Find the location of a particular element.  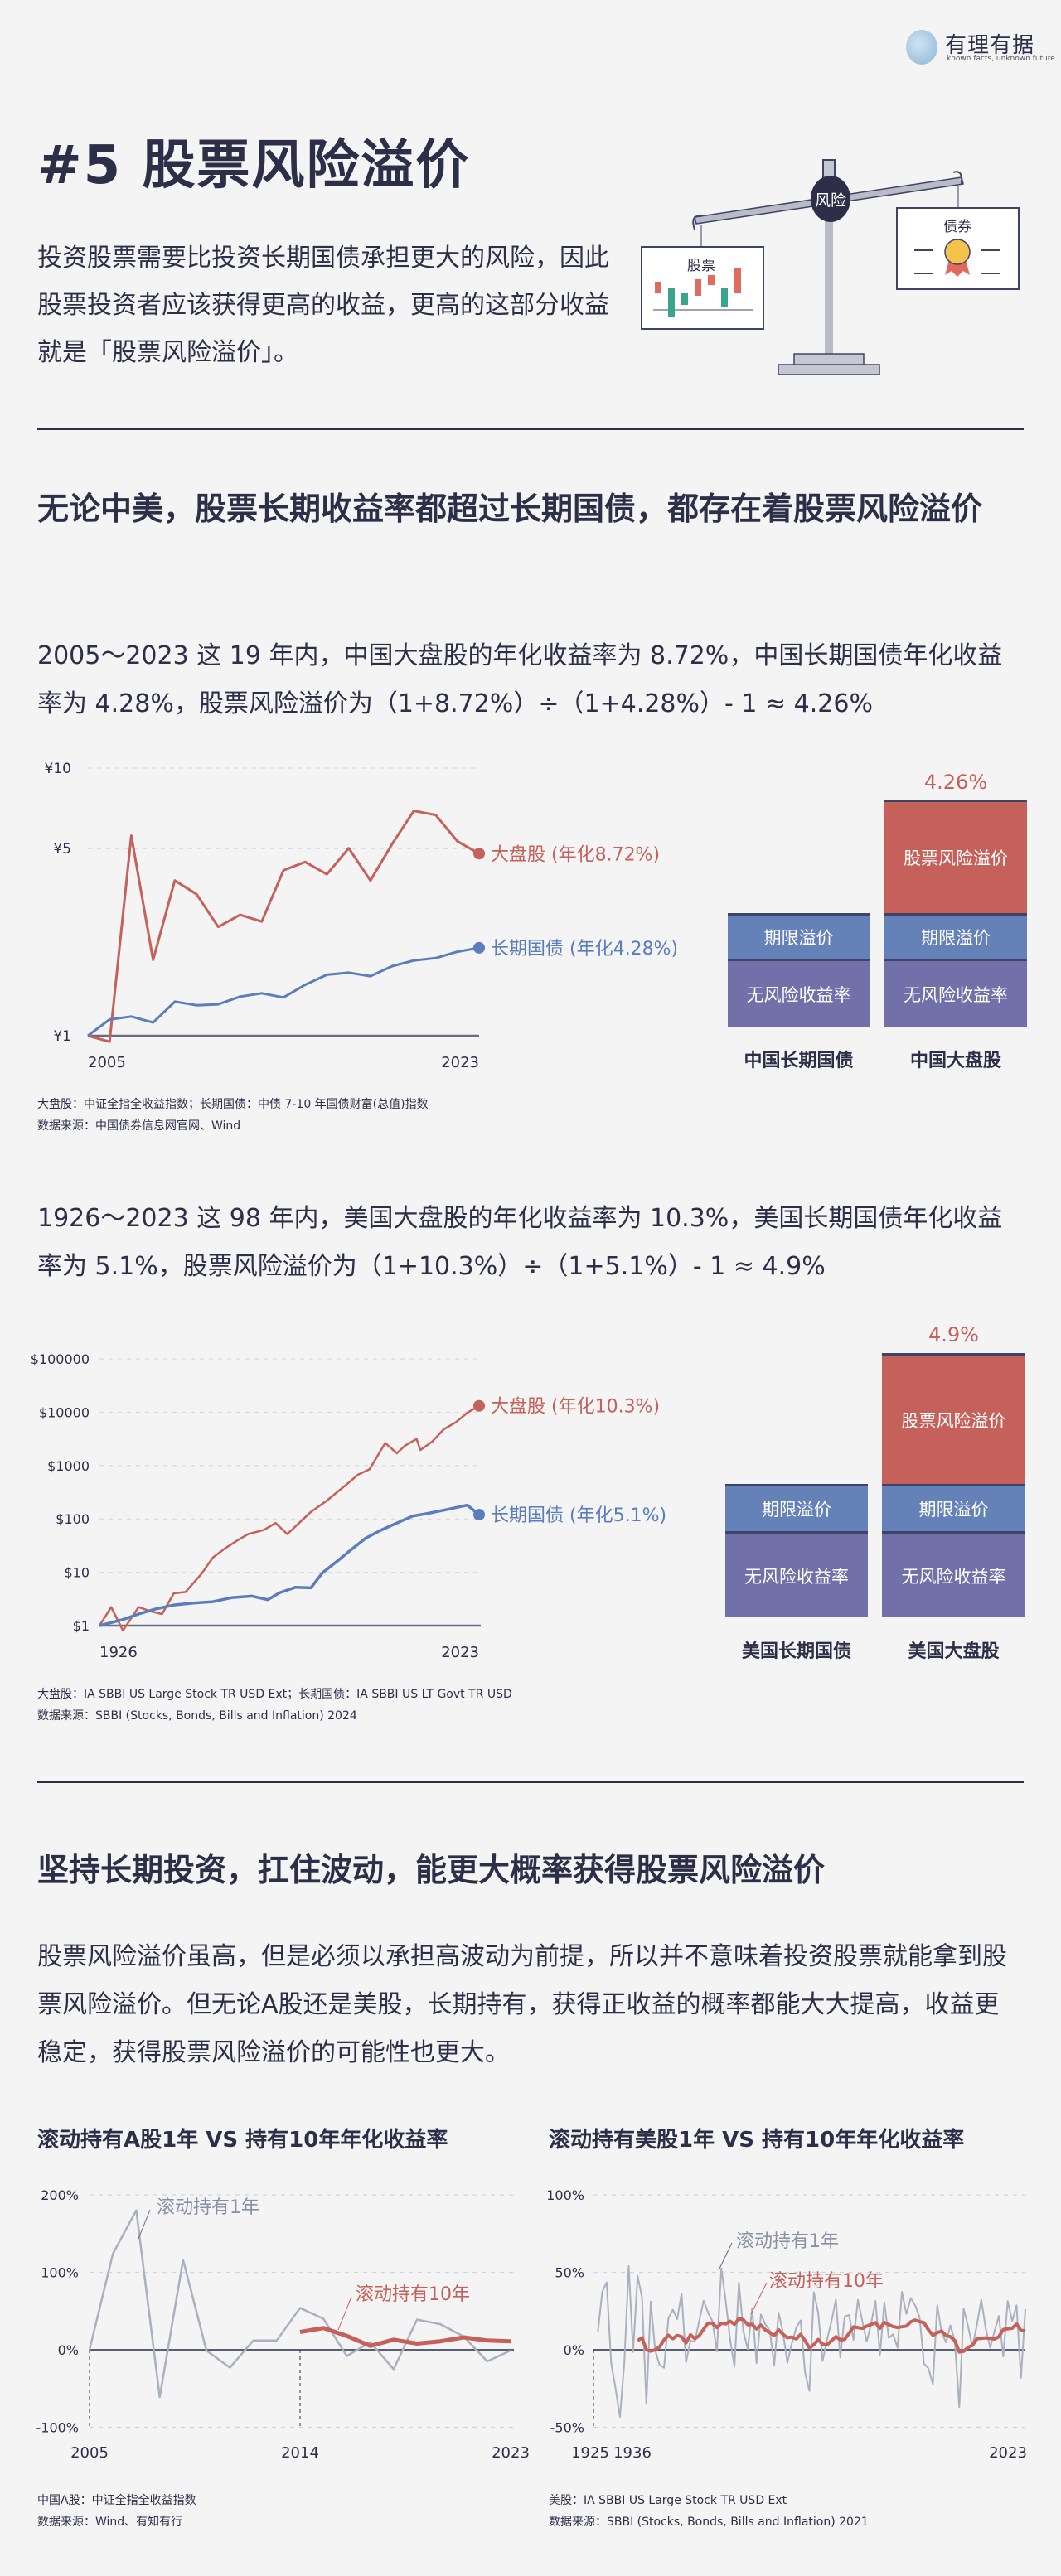

annotation-label: 滚动持有10年 is located at coordinates (826, 2281).